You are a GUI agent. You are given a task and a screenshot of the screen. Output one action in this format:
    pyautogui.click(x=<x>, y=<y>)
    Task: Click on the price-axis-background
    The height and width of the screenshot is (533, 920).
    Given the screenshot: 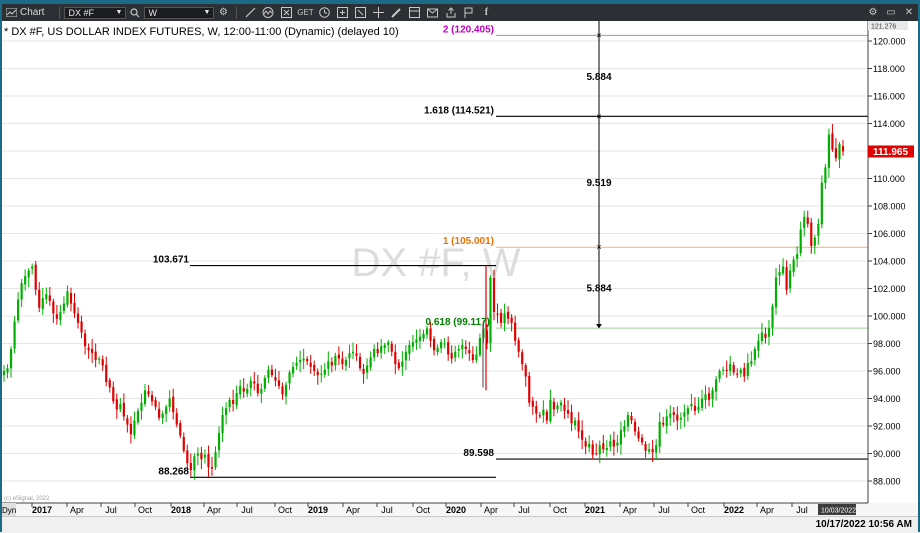 What is the action you would take?
    pyautogui.click(x=894, y=262)
    